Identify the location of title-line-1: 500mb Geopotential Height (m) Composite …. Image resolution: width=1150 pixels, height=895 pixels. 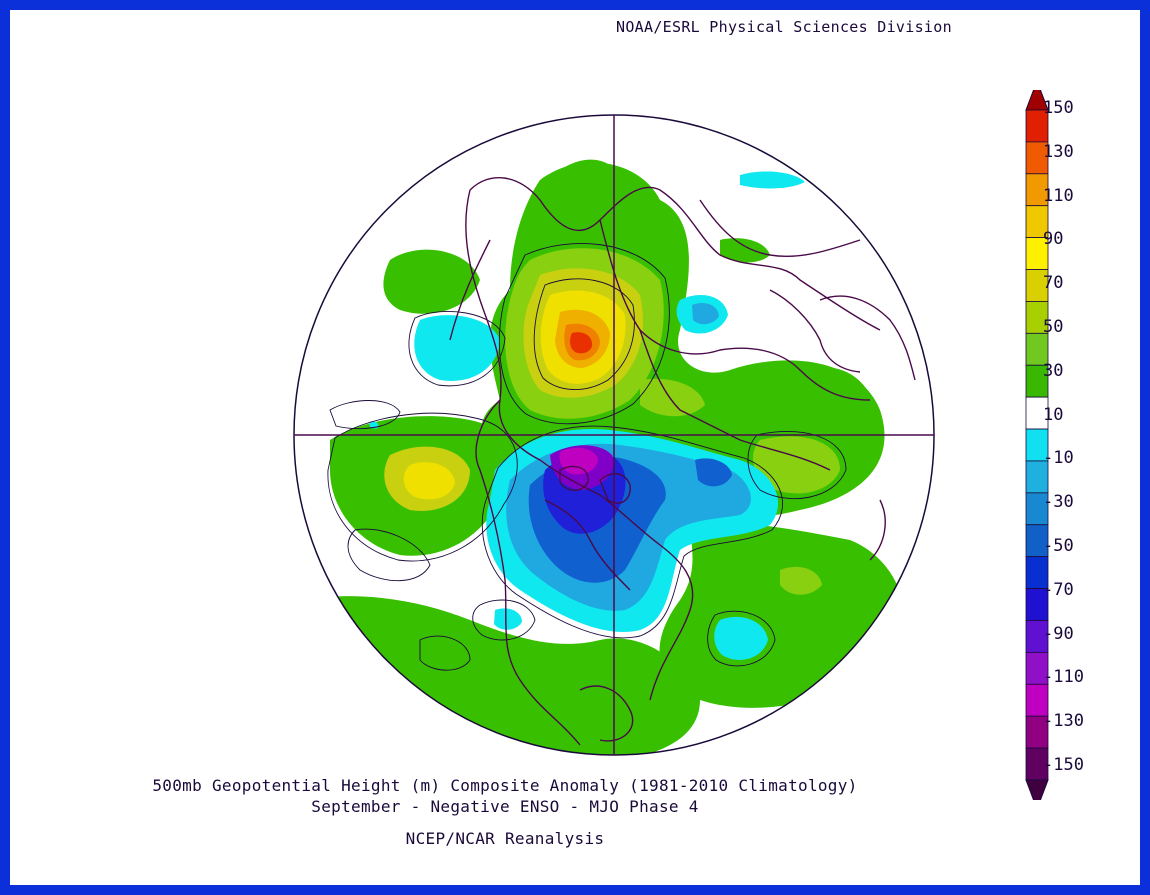
(505, 785).